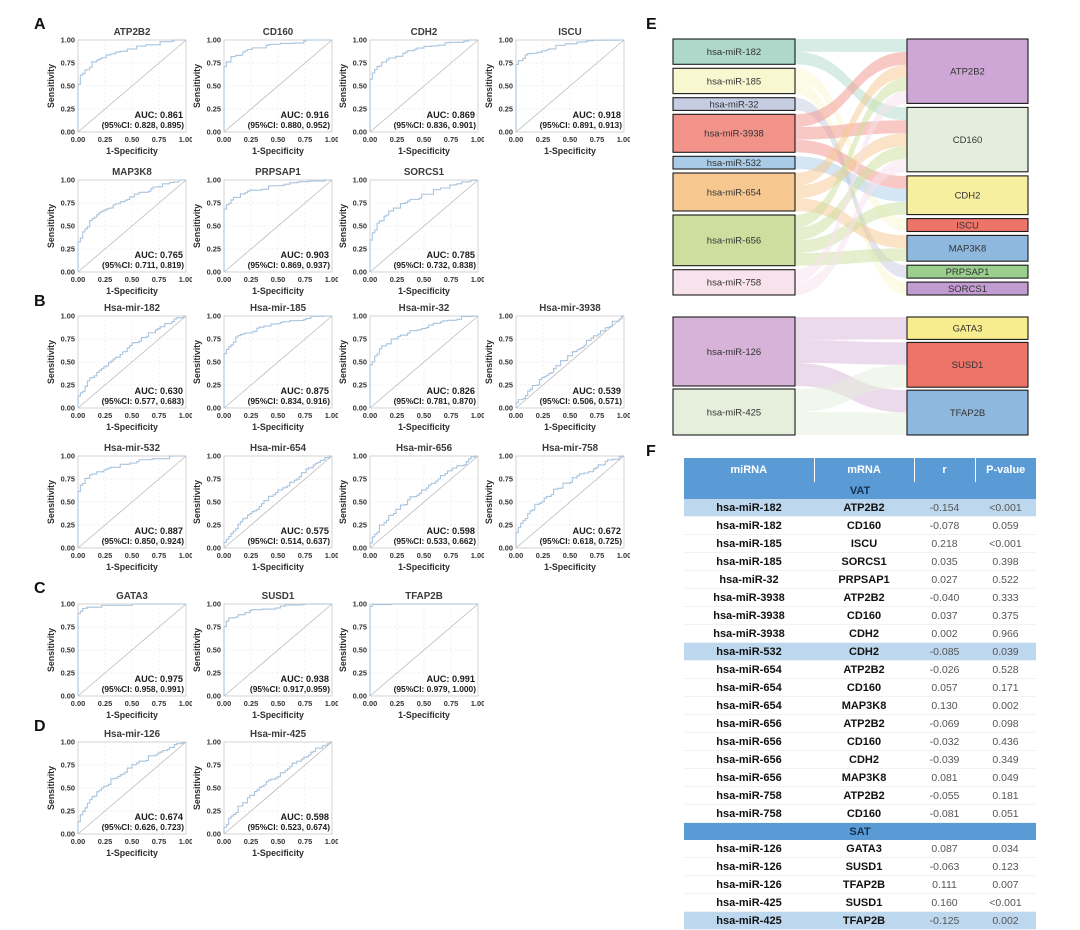 The image size is (1080, 930). I want to click on table-cell: hsa-miR-126, so click(749, 866).